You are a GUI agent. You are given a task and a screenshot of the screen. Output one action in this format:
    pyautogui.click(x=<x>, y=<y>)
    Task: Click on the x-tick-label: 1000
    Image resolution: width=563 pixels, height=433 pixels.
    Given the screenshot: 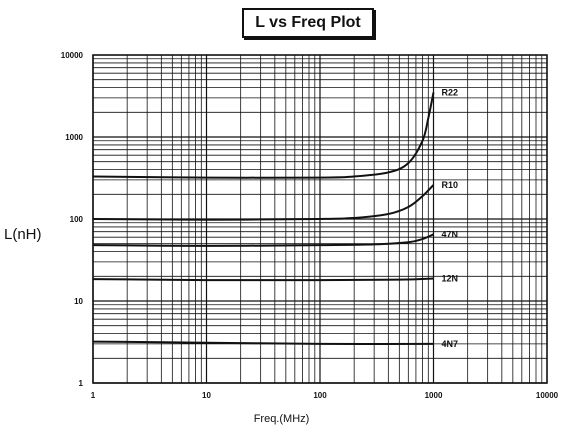 What is the action you would take?
    pyautogui.click(x=434, y=395)
    